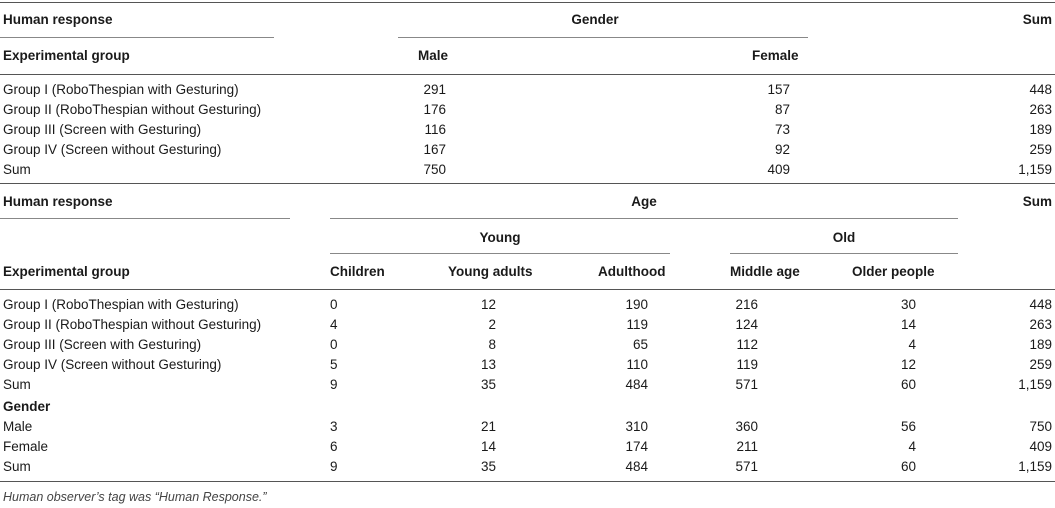 This screenshot has width=1055, height=508. Describe the element at coordinates (18, 426) in the screenshot. I see `row-label: Male` at that location.